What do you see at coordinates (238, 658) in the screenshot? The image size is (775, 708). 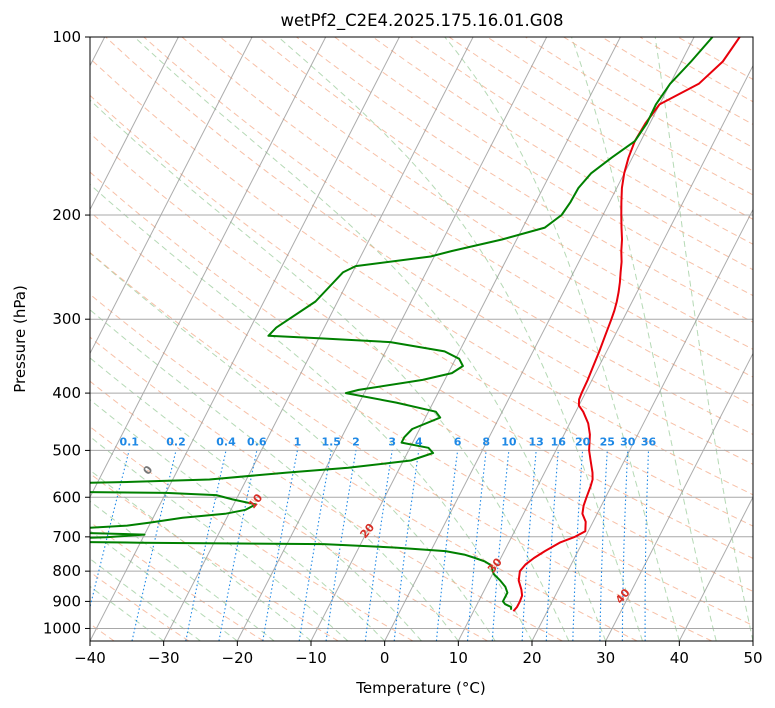 I see `x-tick-label: −20` at bounding box center [238, 658].